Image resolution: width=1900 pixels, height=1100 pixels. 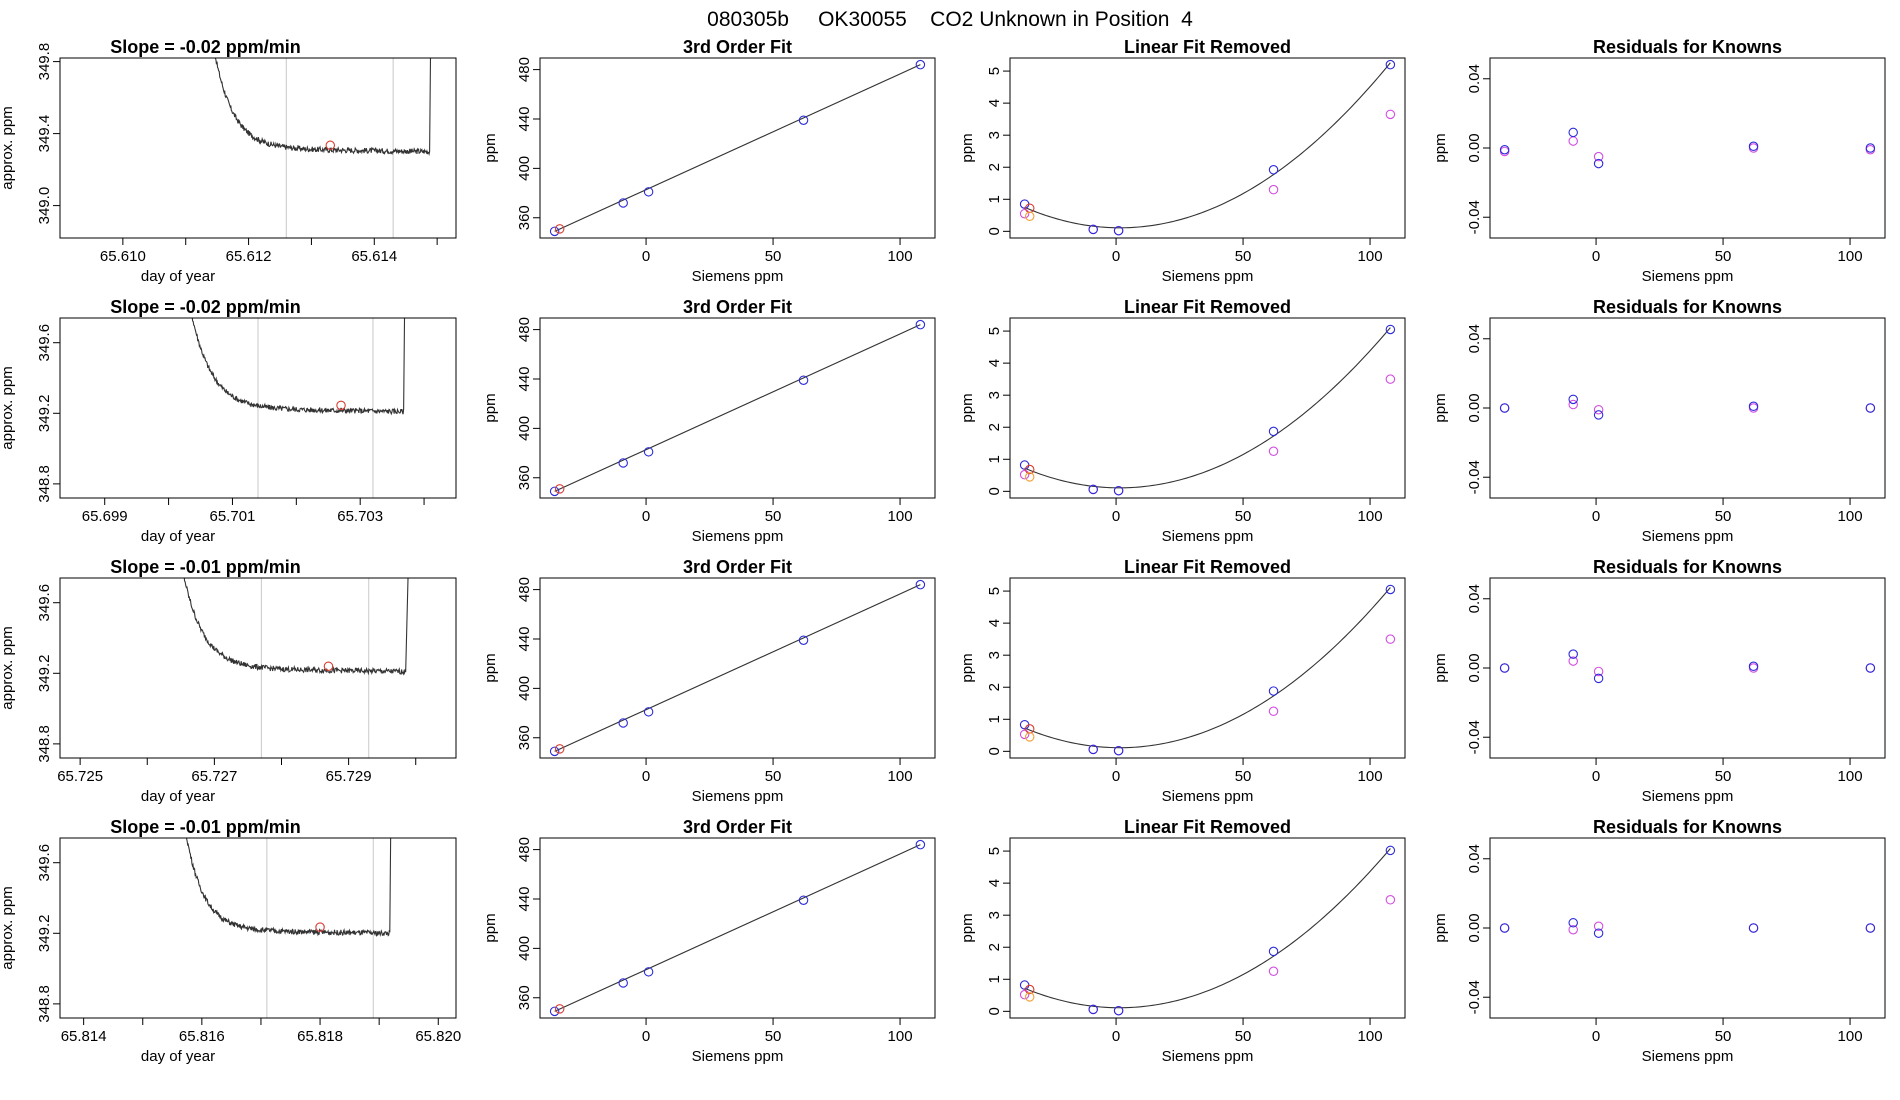 What do you see at coordinates (1474, 737) in the screenshot?
I see `residuals-ytick-label: -0.04` at bounding box center [1474, 737].